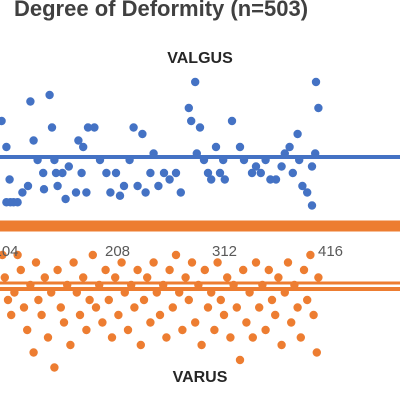  What do you see at coordinates (200, 377) in the screenshot?
I see `varus-label: VARUS` at bounding box center [200, 377].